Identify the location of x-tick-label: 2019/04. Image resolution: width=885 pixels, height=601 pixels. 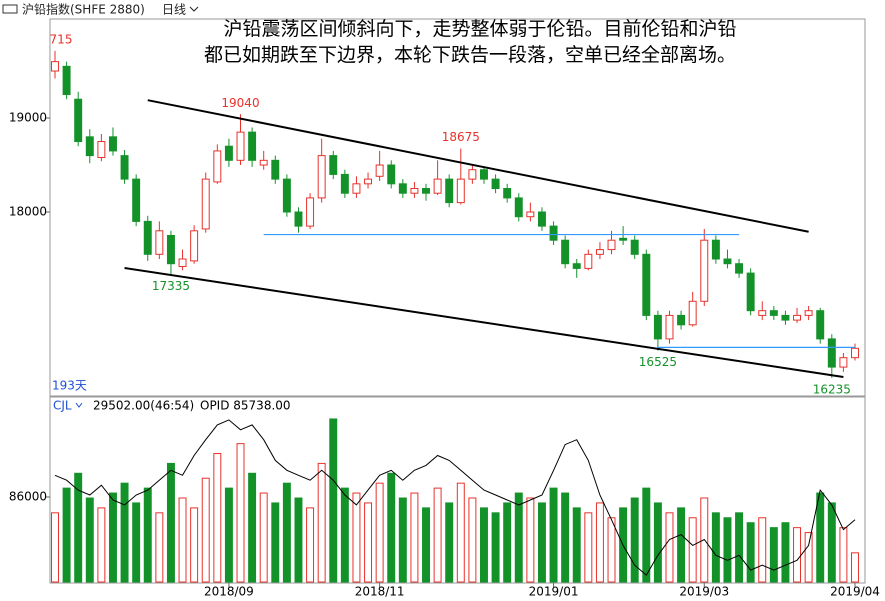
(855, 592).